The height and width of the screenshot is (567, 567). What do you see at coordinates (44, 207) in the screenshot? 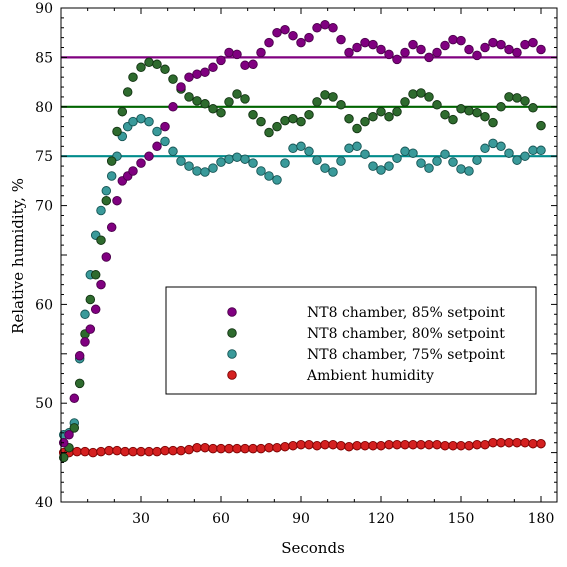
I see `y-tick-label: 70` at bounding box center [44, 207].